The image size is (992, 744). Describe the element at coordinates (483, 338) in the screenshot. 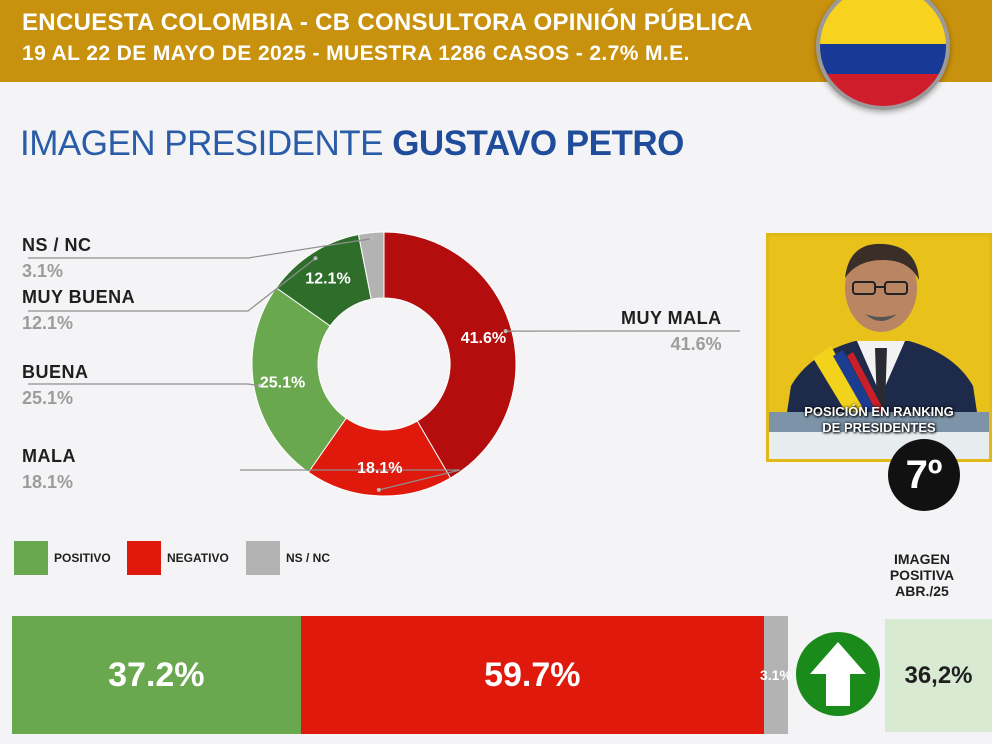

I see `donut-value-label: 41.6%` at that location.